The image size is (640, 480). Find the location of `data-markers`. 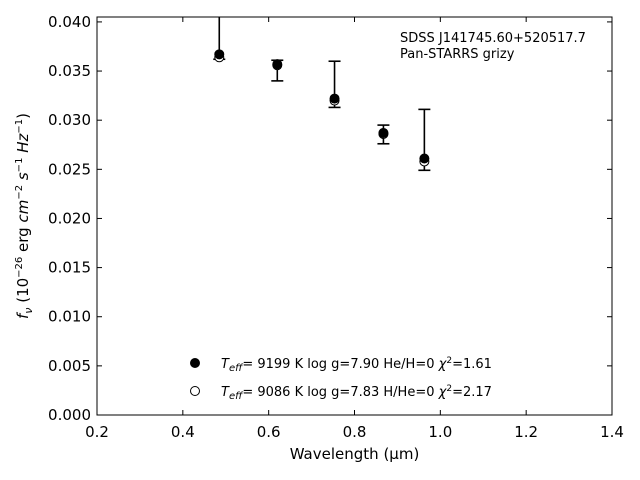

data-markers is located at coordinates (322, 108).